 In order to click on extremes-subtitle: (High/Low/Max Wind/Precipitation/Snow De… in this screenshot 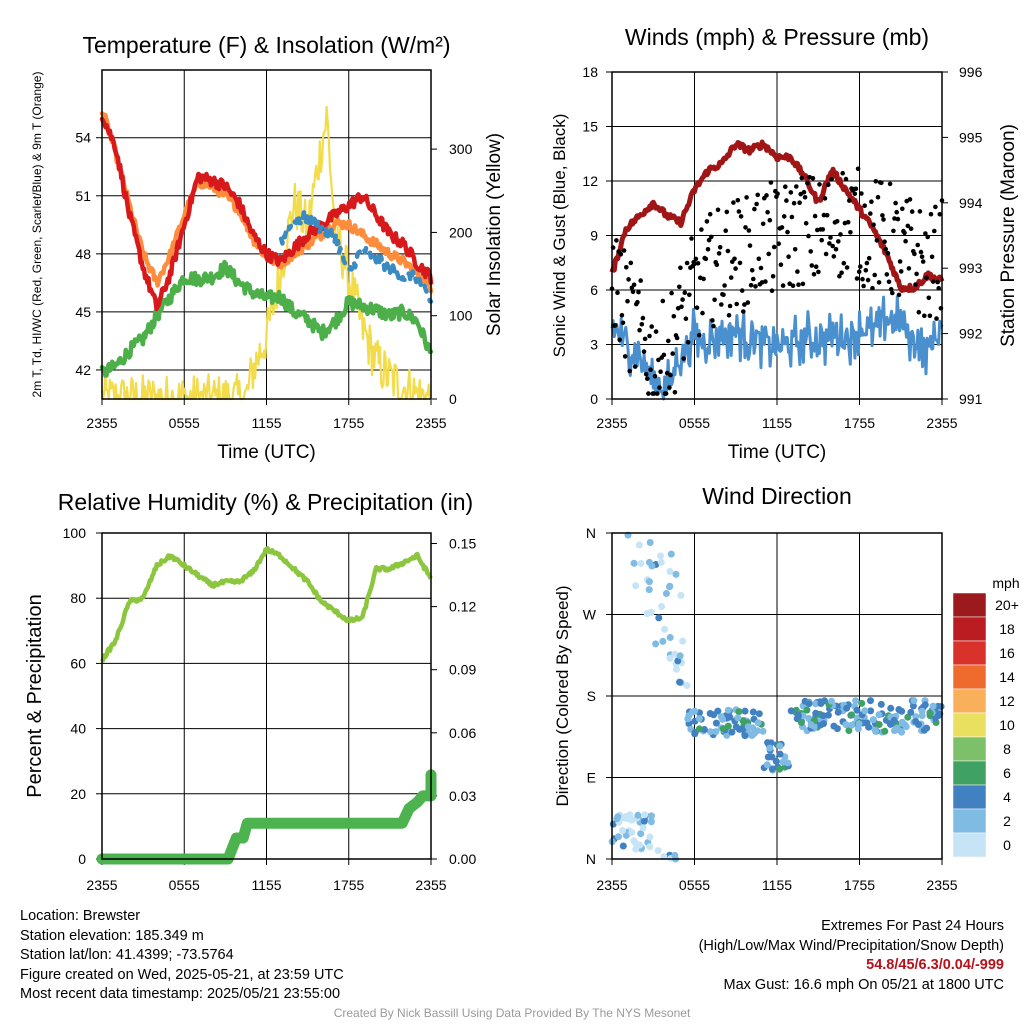, I will do `click(851, 945)`.